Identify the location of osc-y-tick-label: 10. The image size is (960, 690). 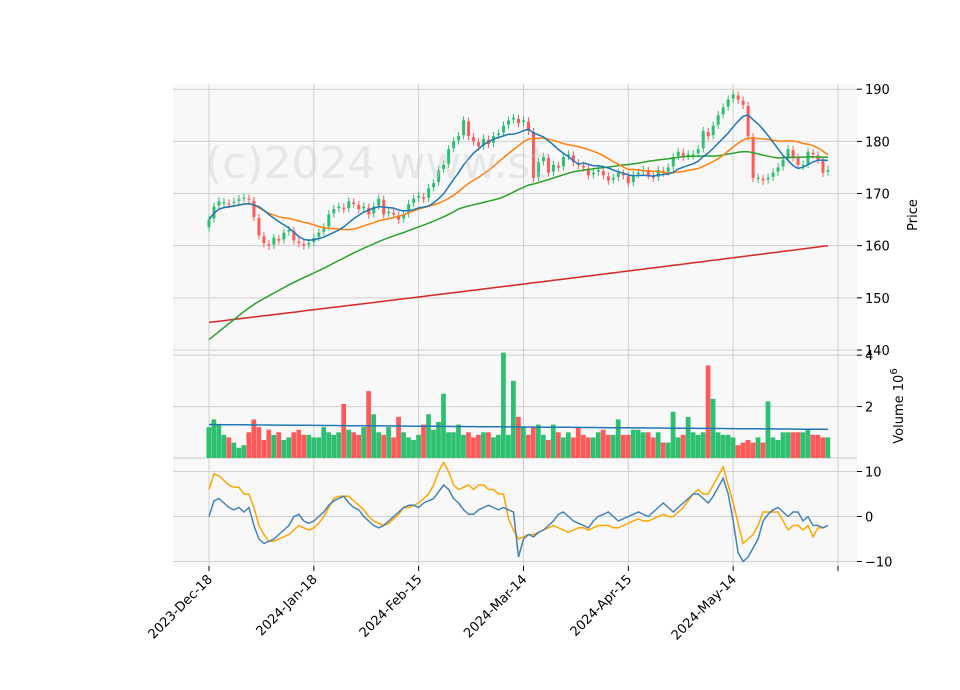
(873, 473).